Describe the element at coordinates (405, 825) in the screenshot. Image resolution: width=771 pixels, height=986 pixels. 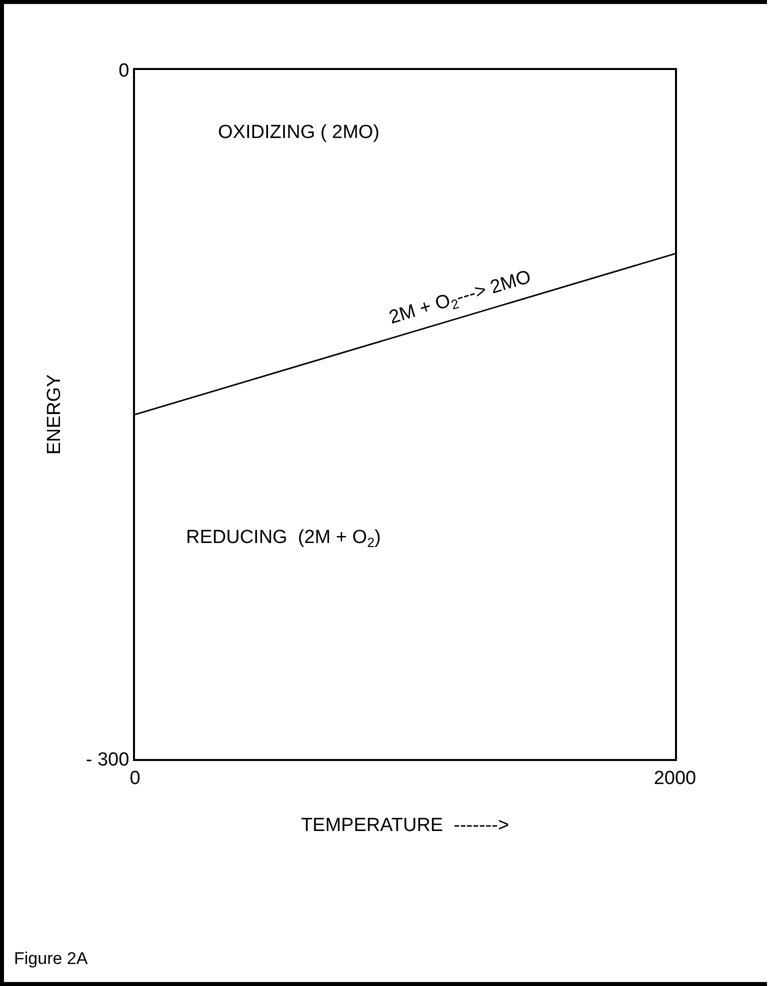
I see `x-axis-title: TEMPERATURE ------->` at that location.